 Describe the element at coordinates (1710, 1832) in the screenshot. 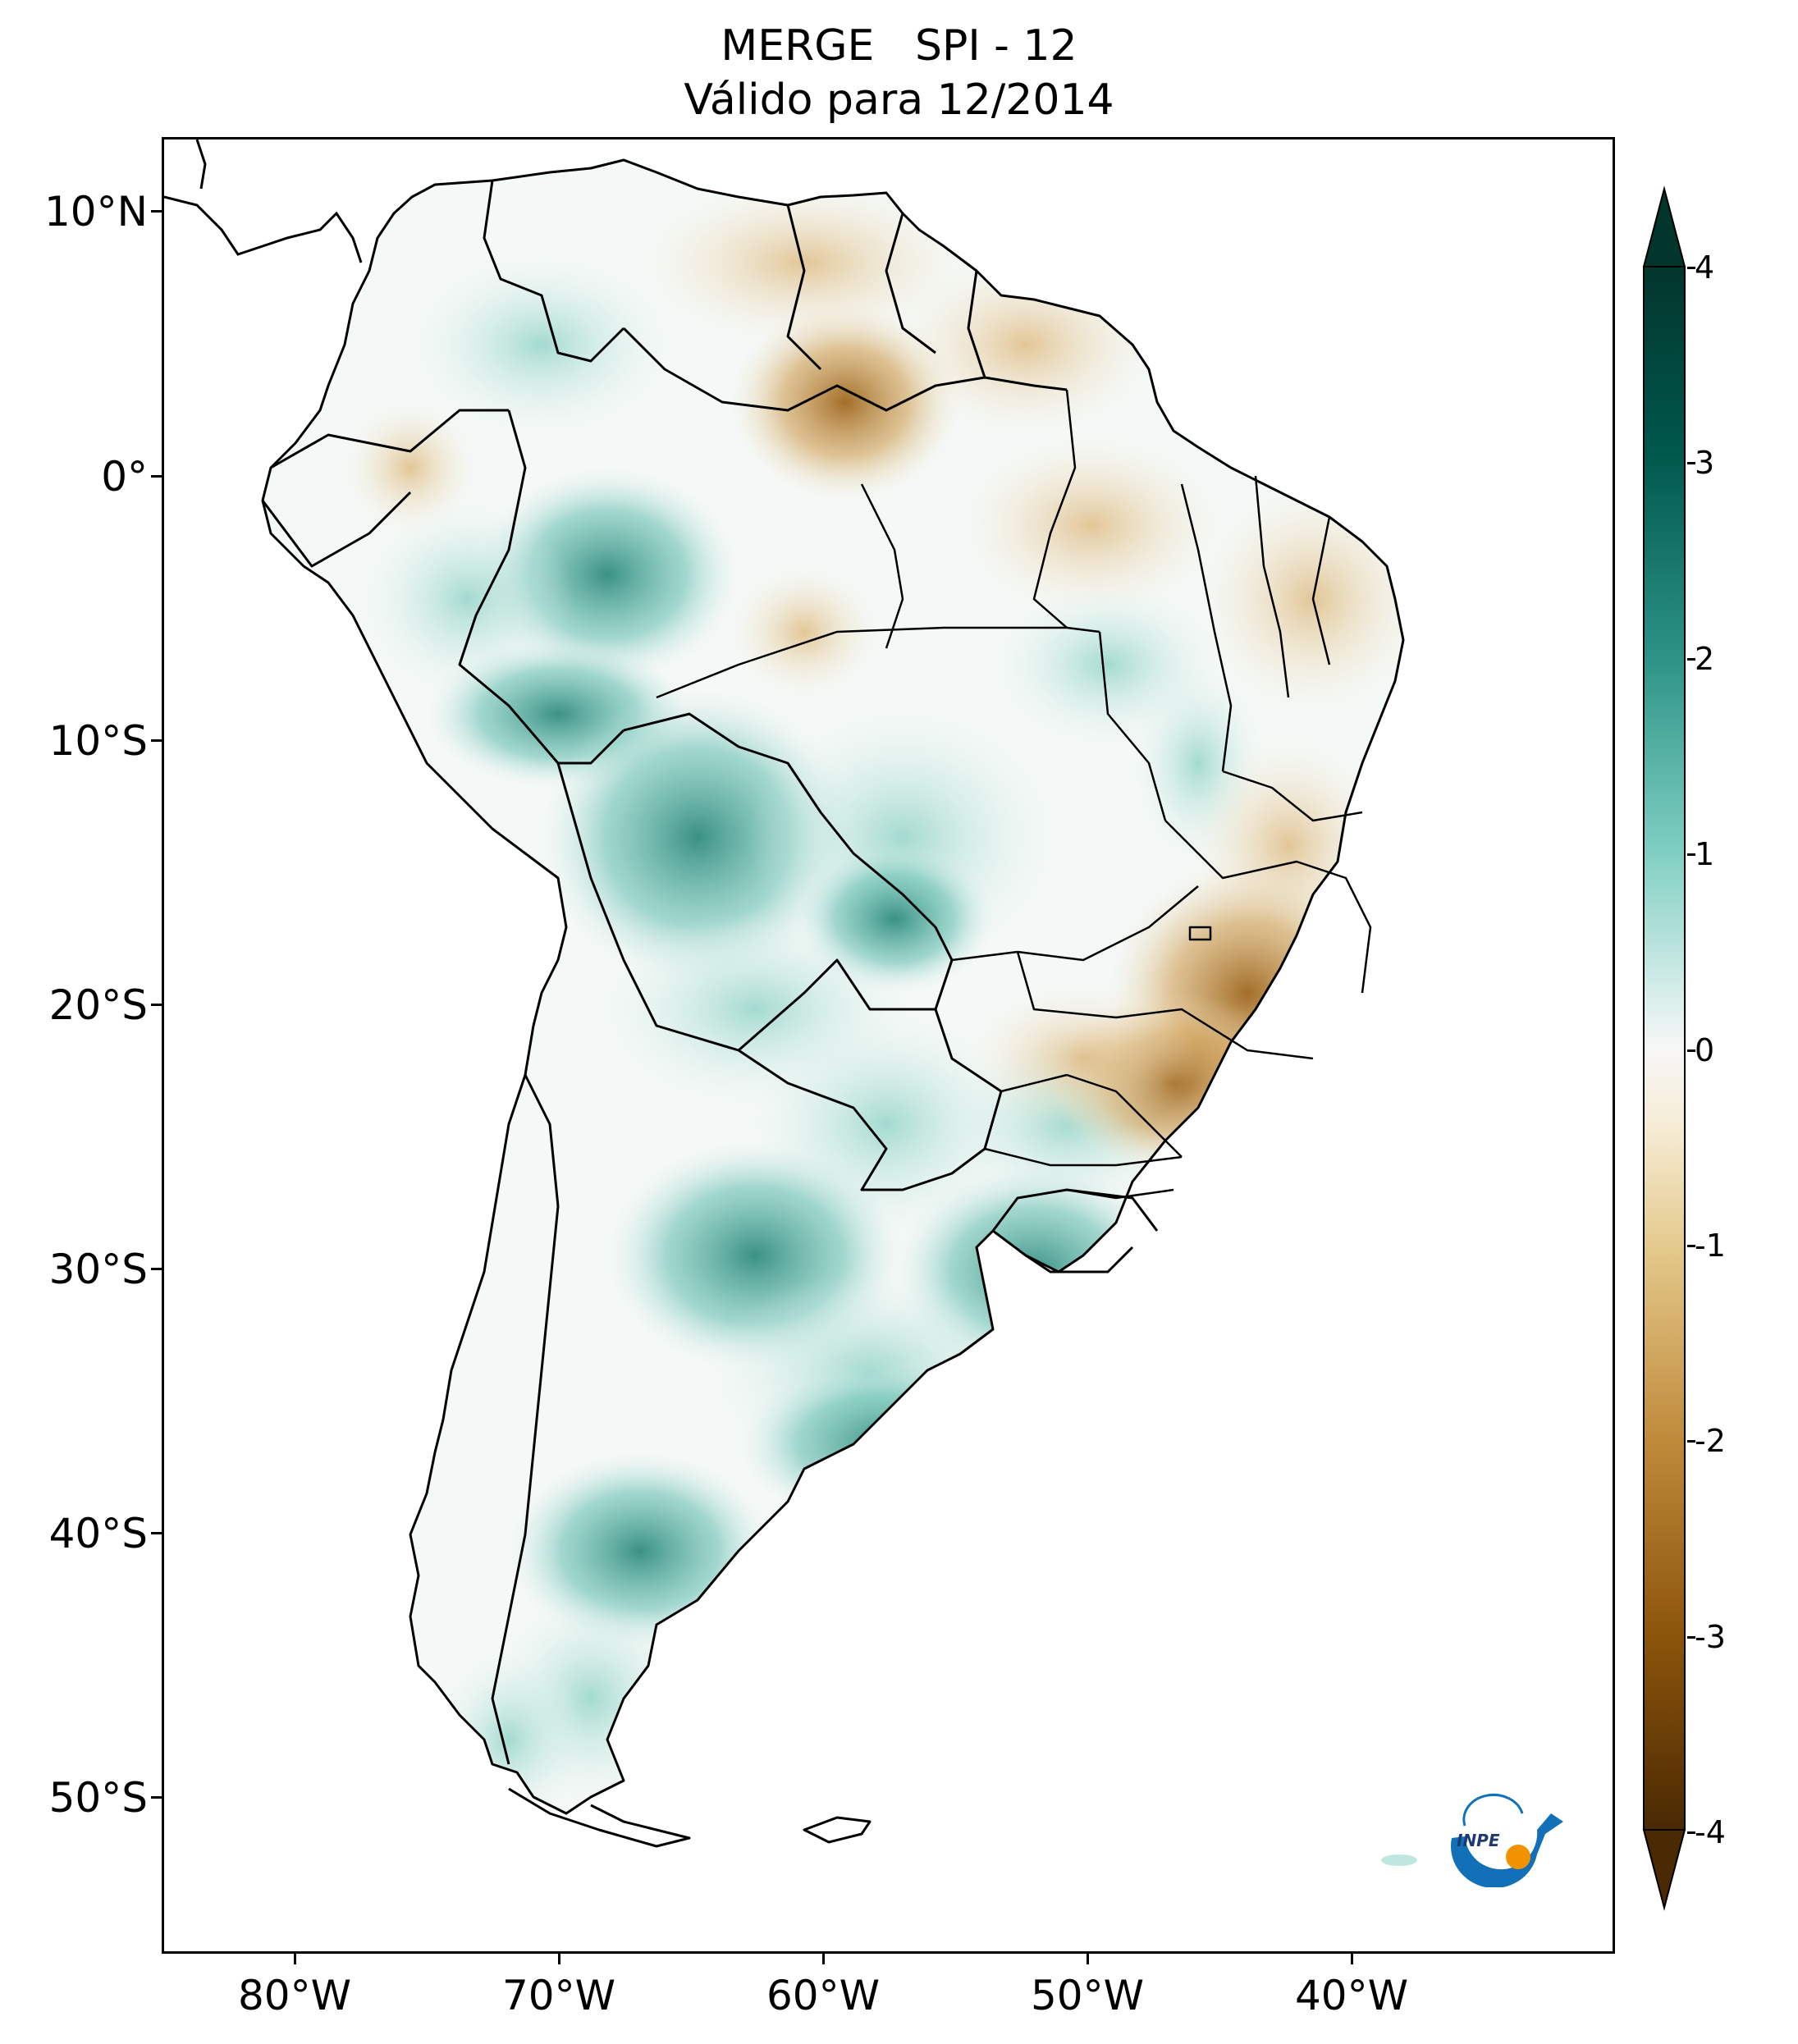

I see `colorbar-label-neg4: -4` at that location.